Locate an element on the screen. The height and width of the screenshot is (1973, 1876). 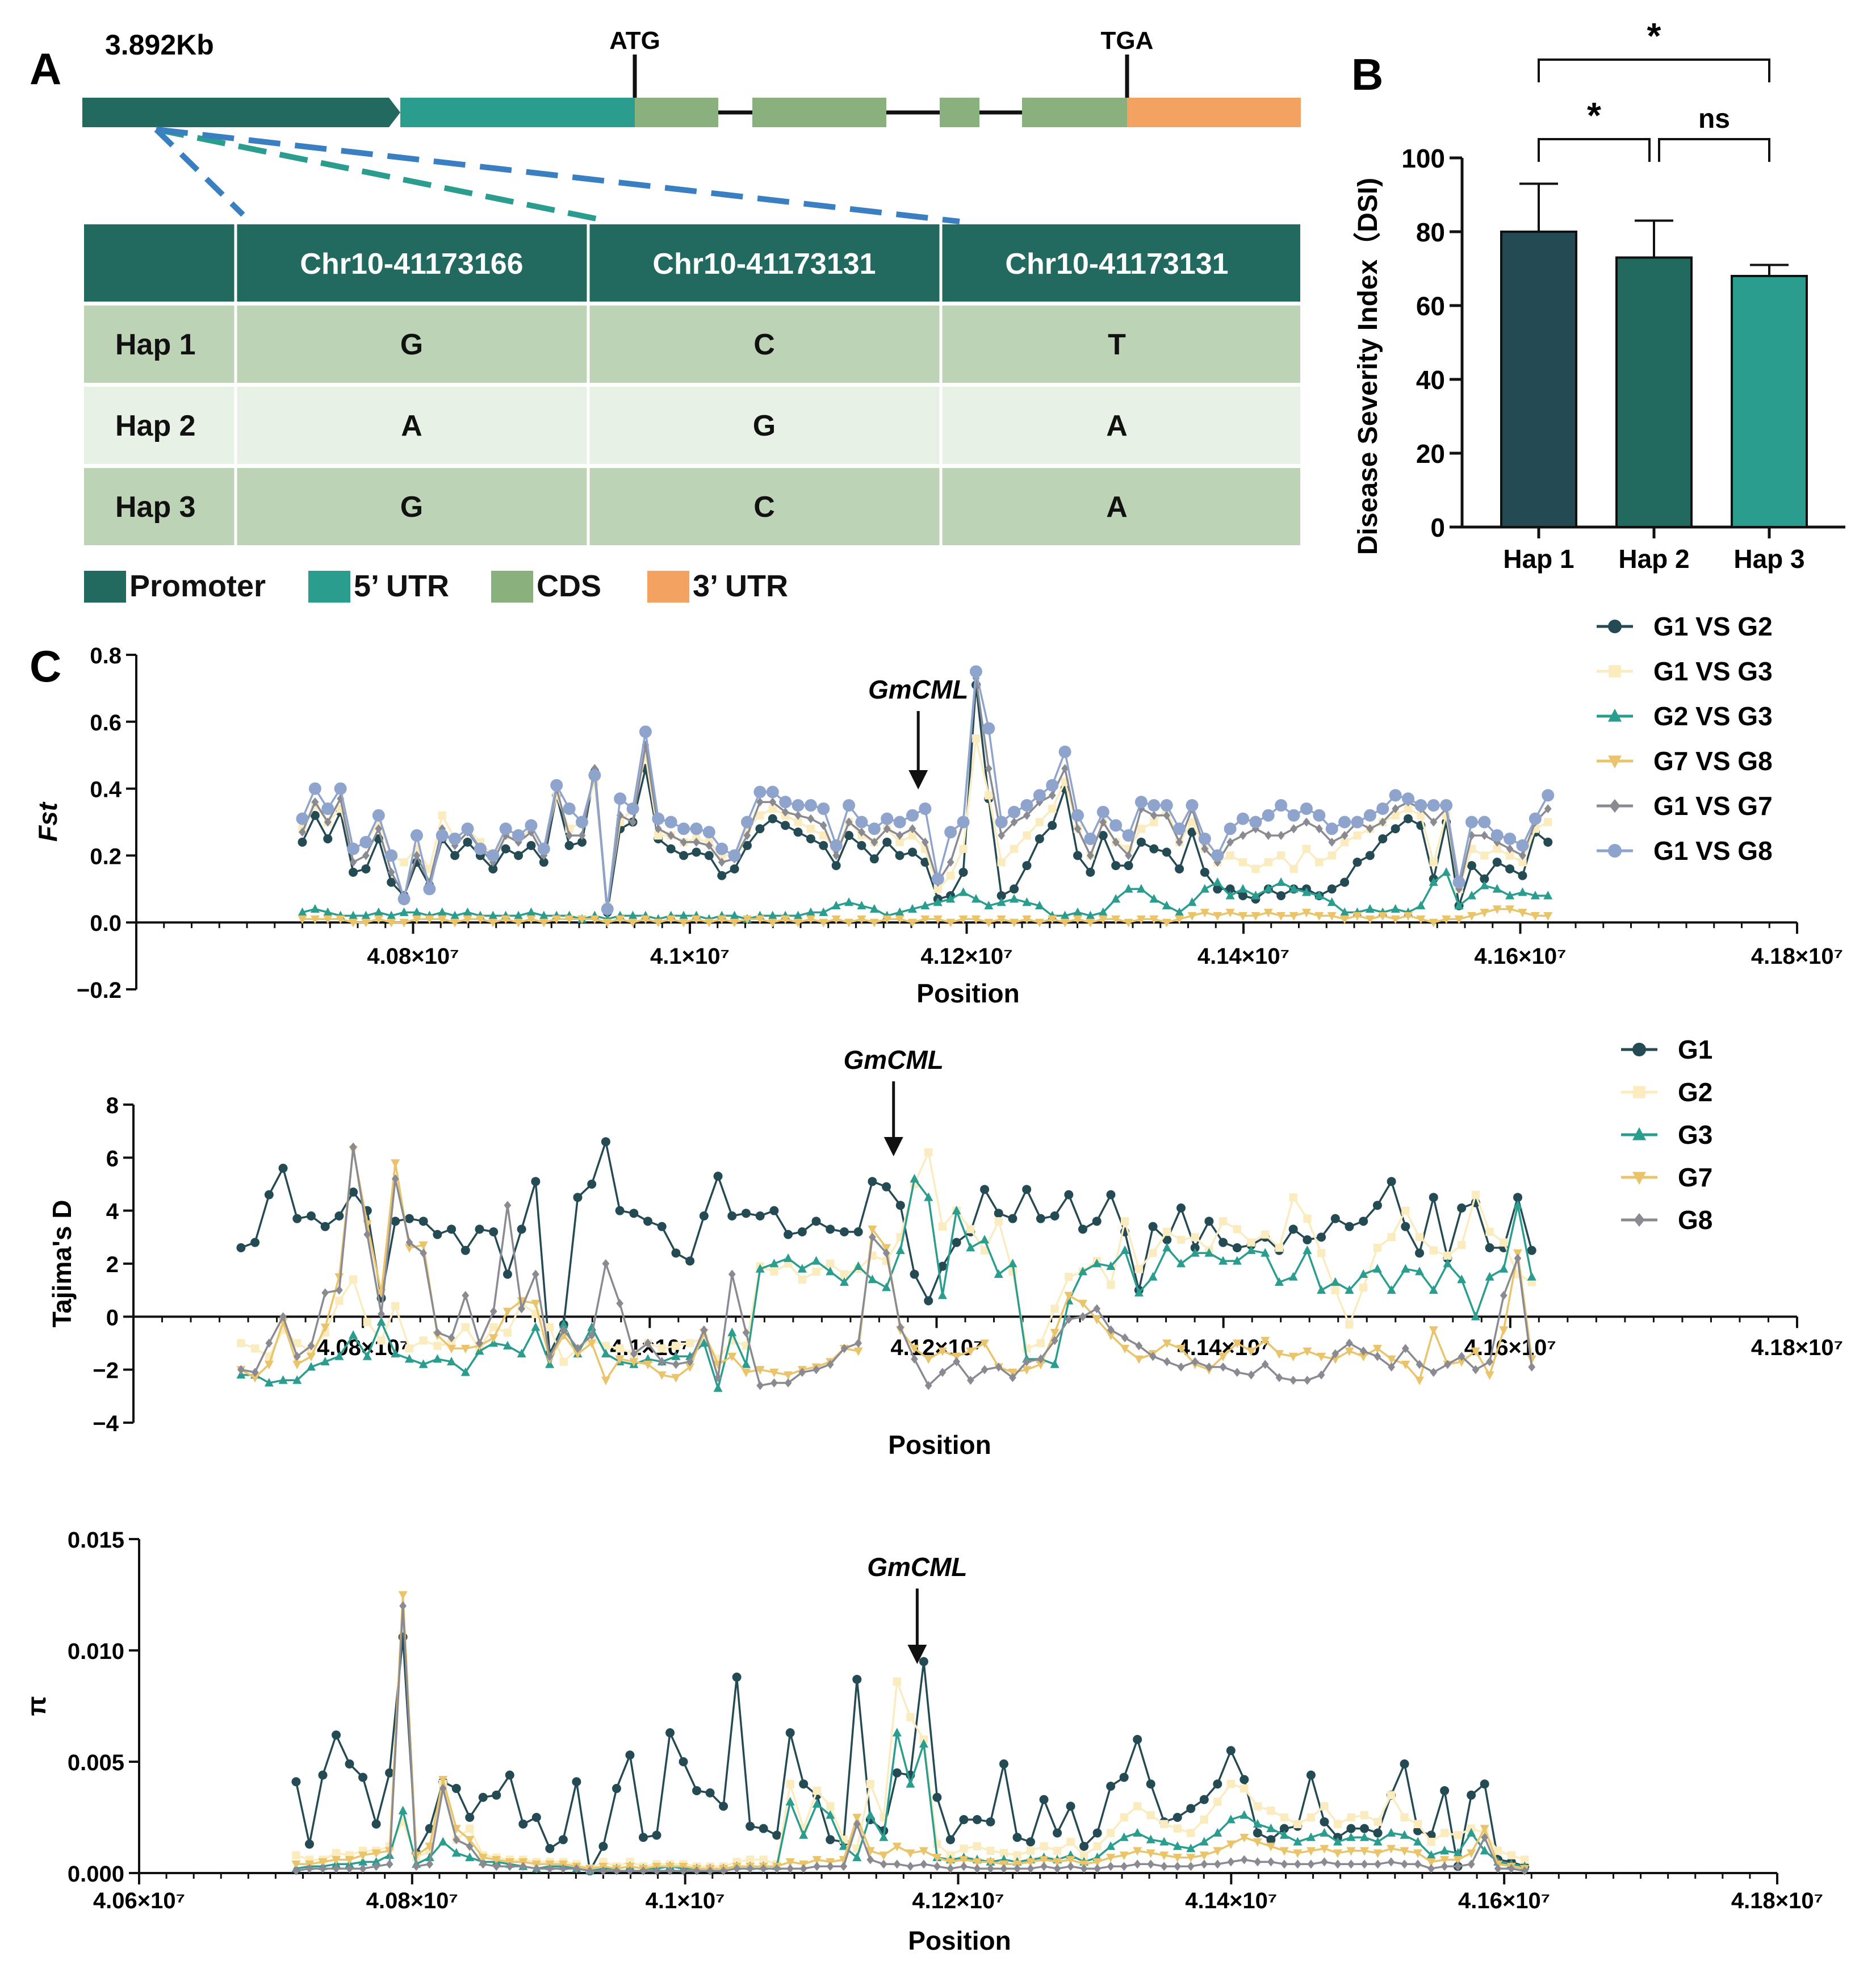
legend-label: G1 VS G8 is located at coordinates (1713, 851).